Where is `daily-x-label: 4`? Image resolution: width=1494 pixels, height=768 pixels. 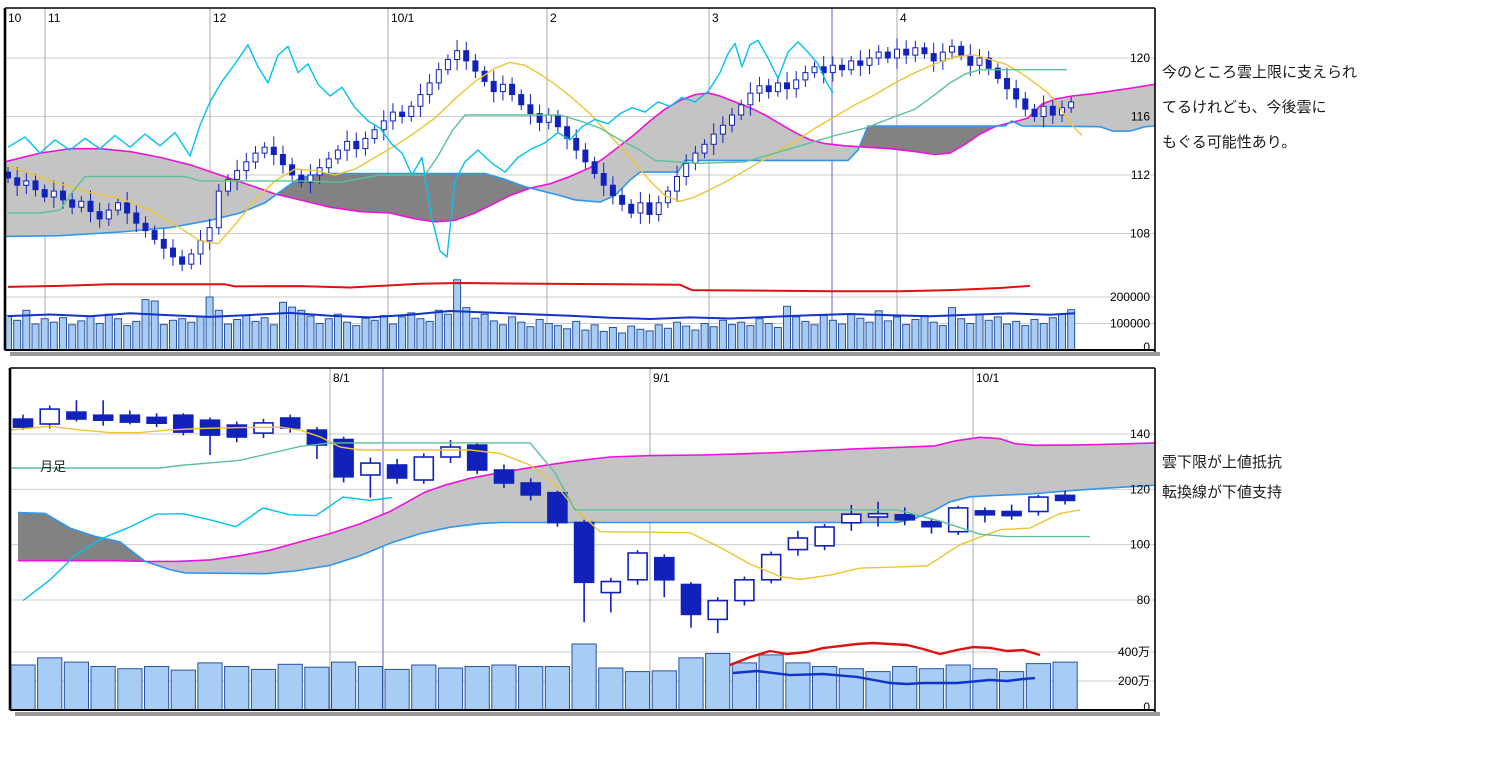 daily-x-label: 4 is located at coordinates (903, 18).